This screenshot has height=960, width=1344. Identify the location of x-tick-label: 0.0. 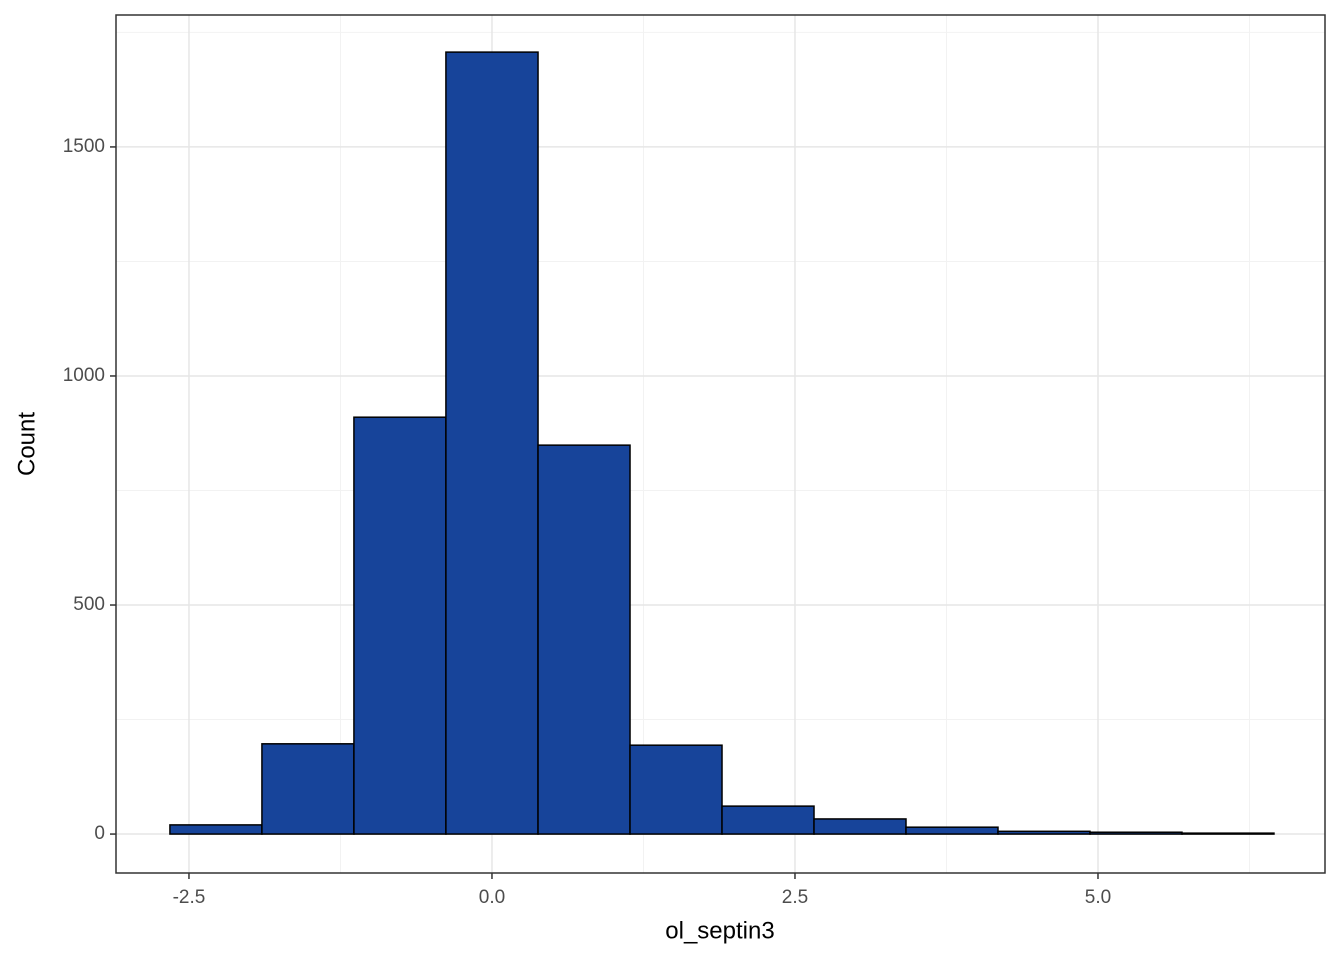
(492, 897).